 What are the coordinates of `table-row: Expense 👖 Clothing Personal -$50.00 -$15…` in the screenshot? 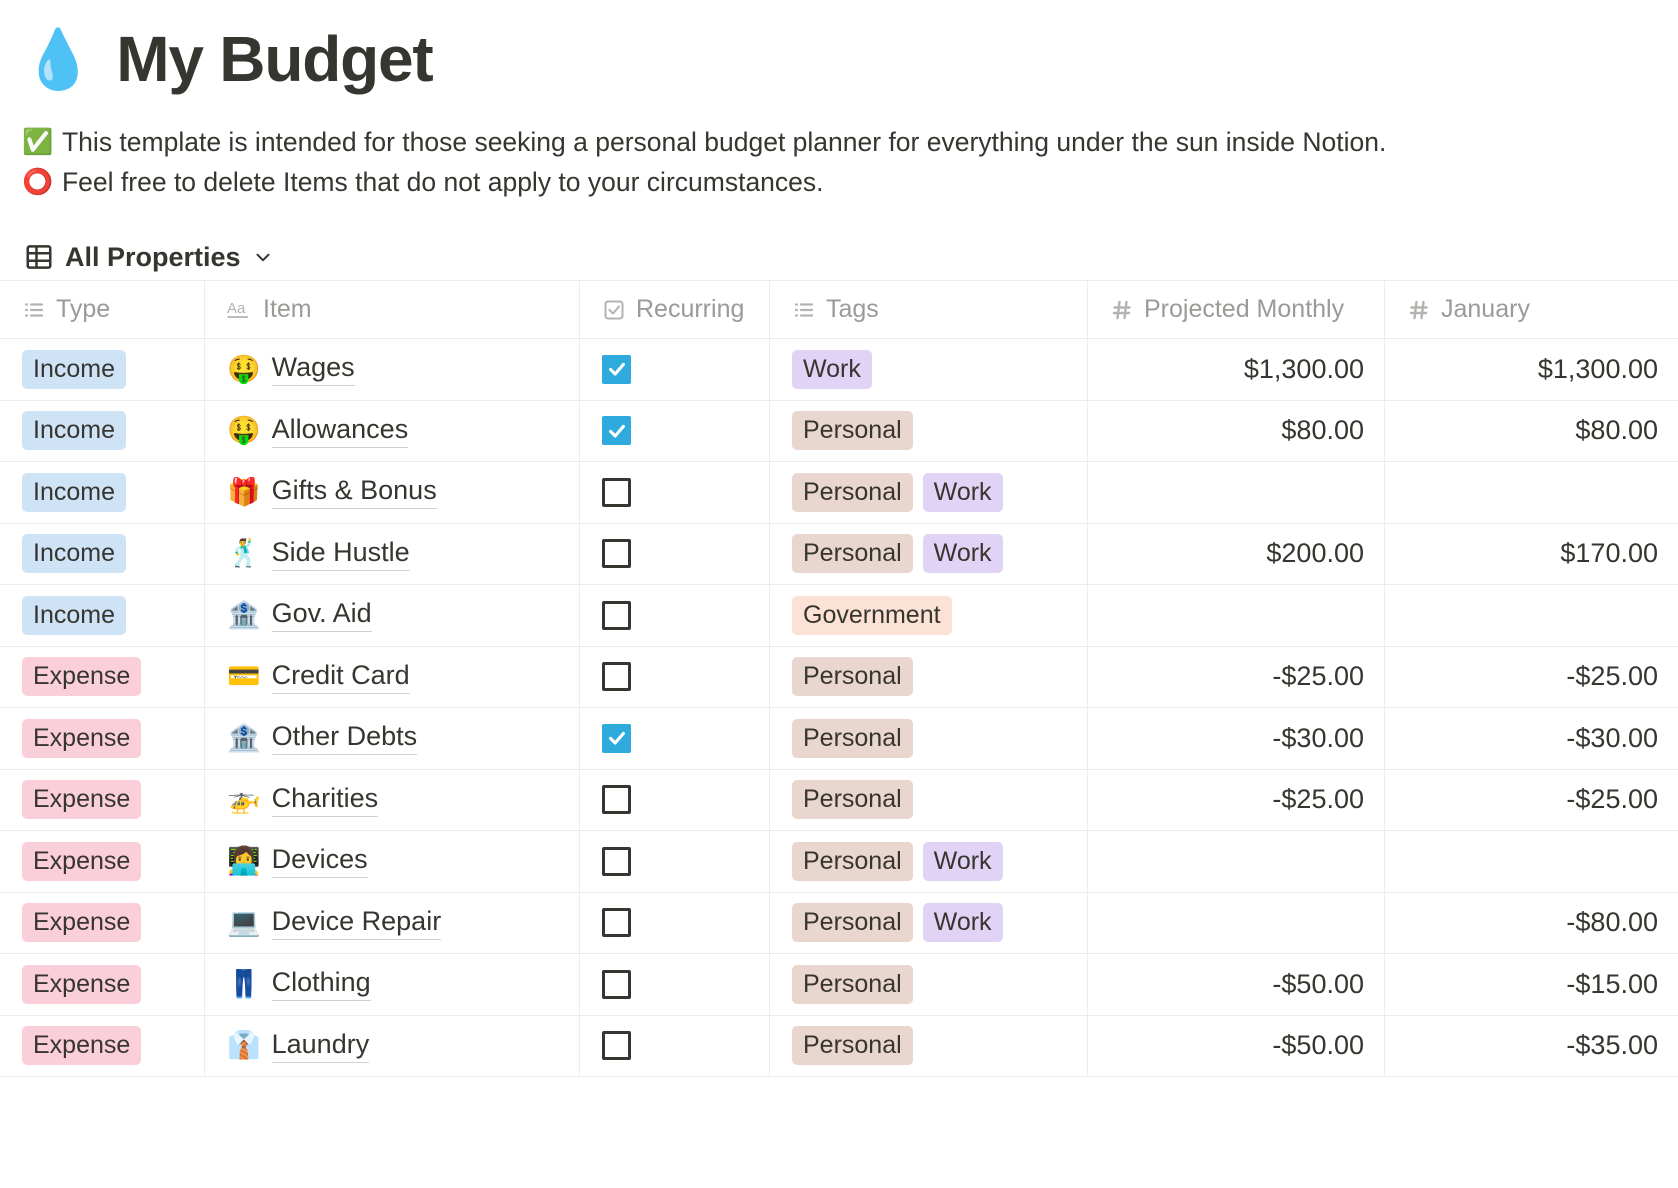 It's located at (839, 985).